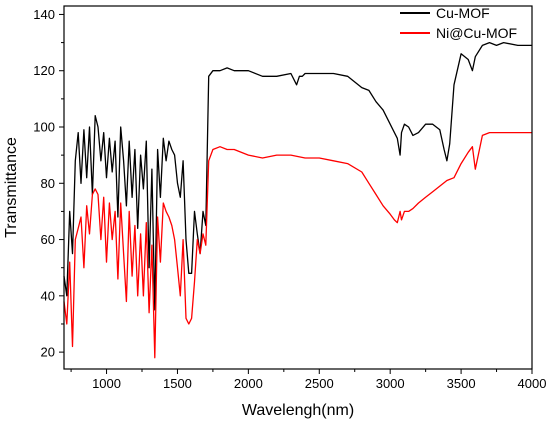 This screenshot has height=424, width=550. What do you see at coordinates (458, 23) in the screenshot?
I see `legend: Cu-MOF Ni@Cu-MOF` at bounding box center [458, 23].